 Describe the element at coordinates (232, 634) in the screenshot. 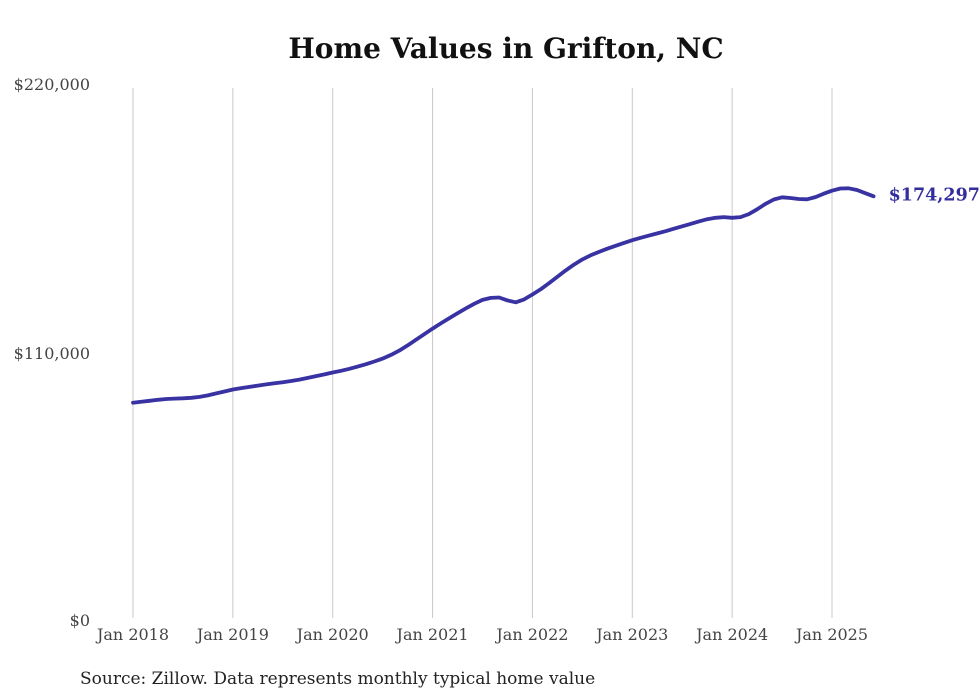

I see `x-tick-label-jan-2019: Jan 2019` at that location.